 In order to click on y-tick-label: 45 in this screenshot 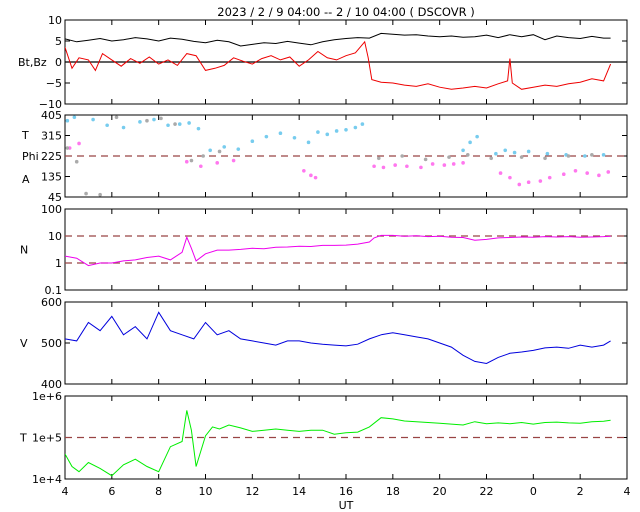, I will do `click(55, 197)`.